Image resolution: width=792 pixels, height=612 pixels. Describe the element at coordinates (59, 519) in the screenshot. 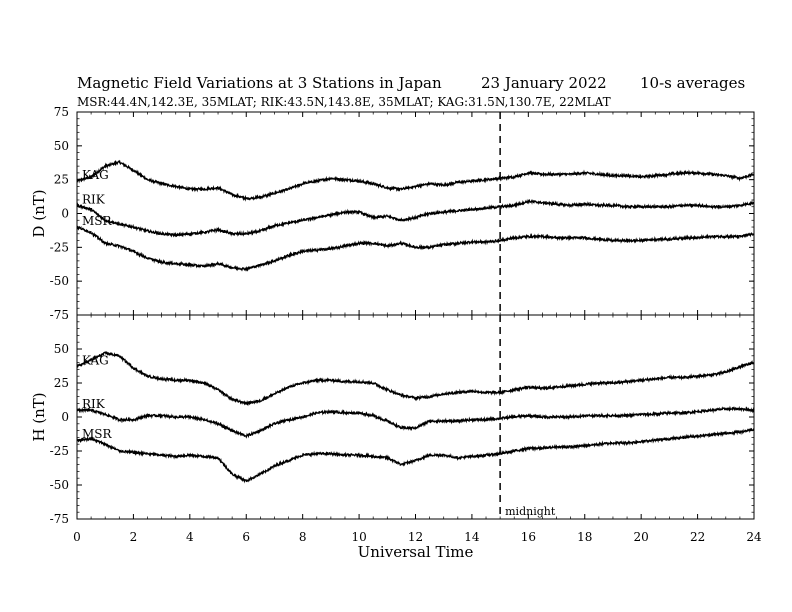

I see `y-tick-label-H: -75` at that location.